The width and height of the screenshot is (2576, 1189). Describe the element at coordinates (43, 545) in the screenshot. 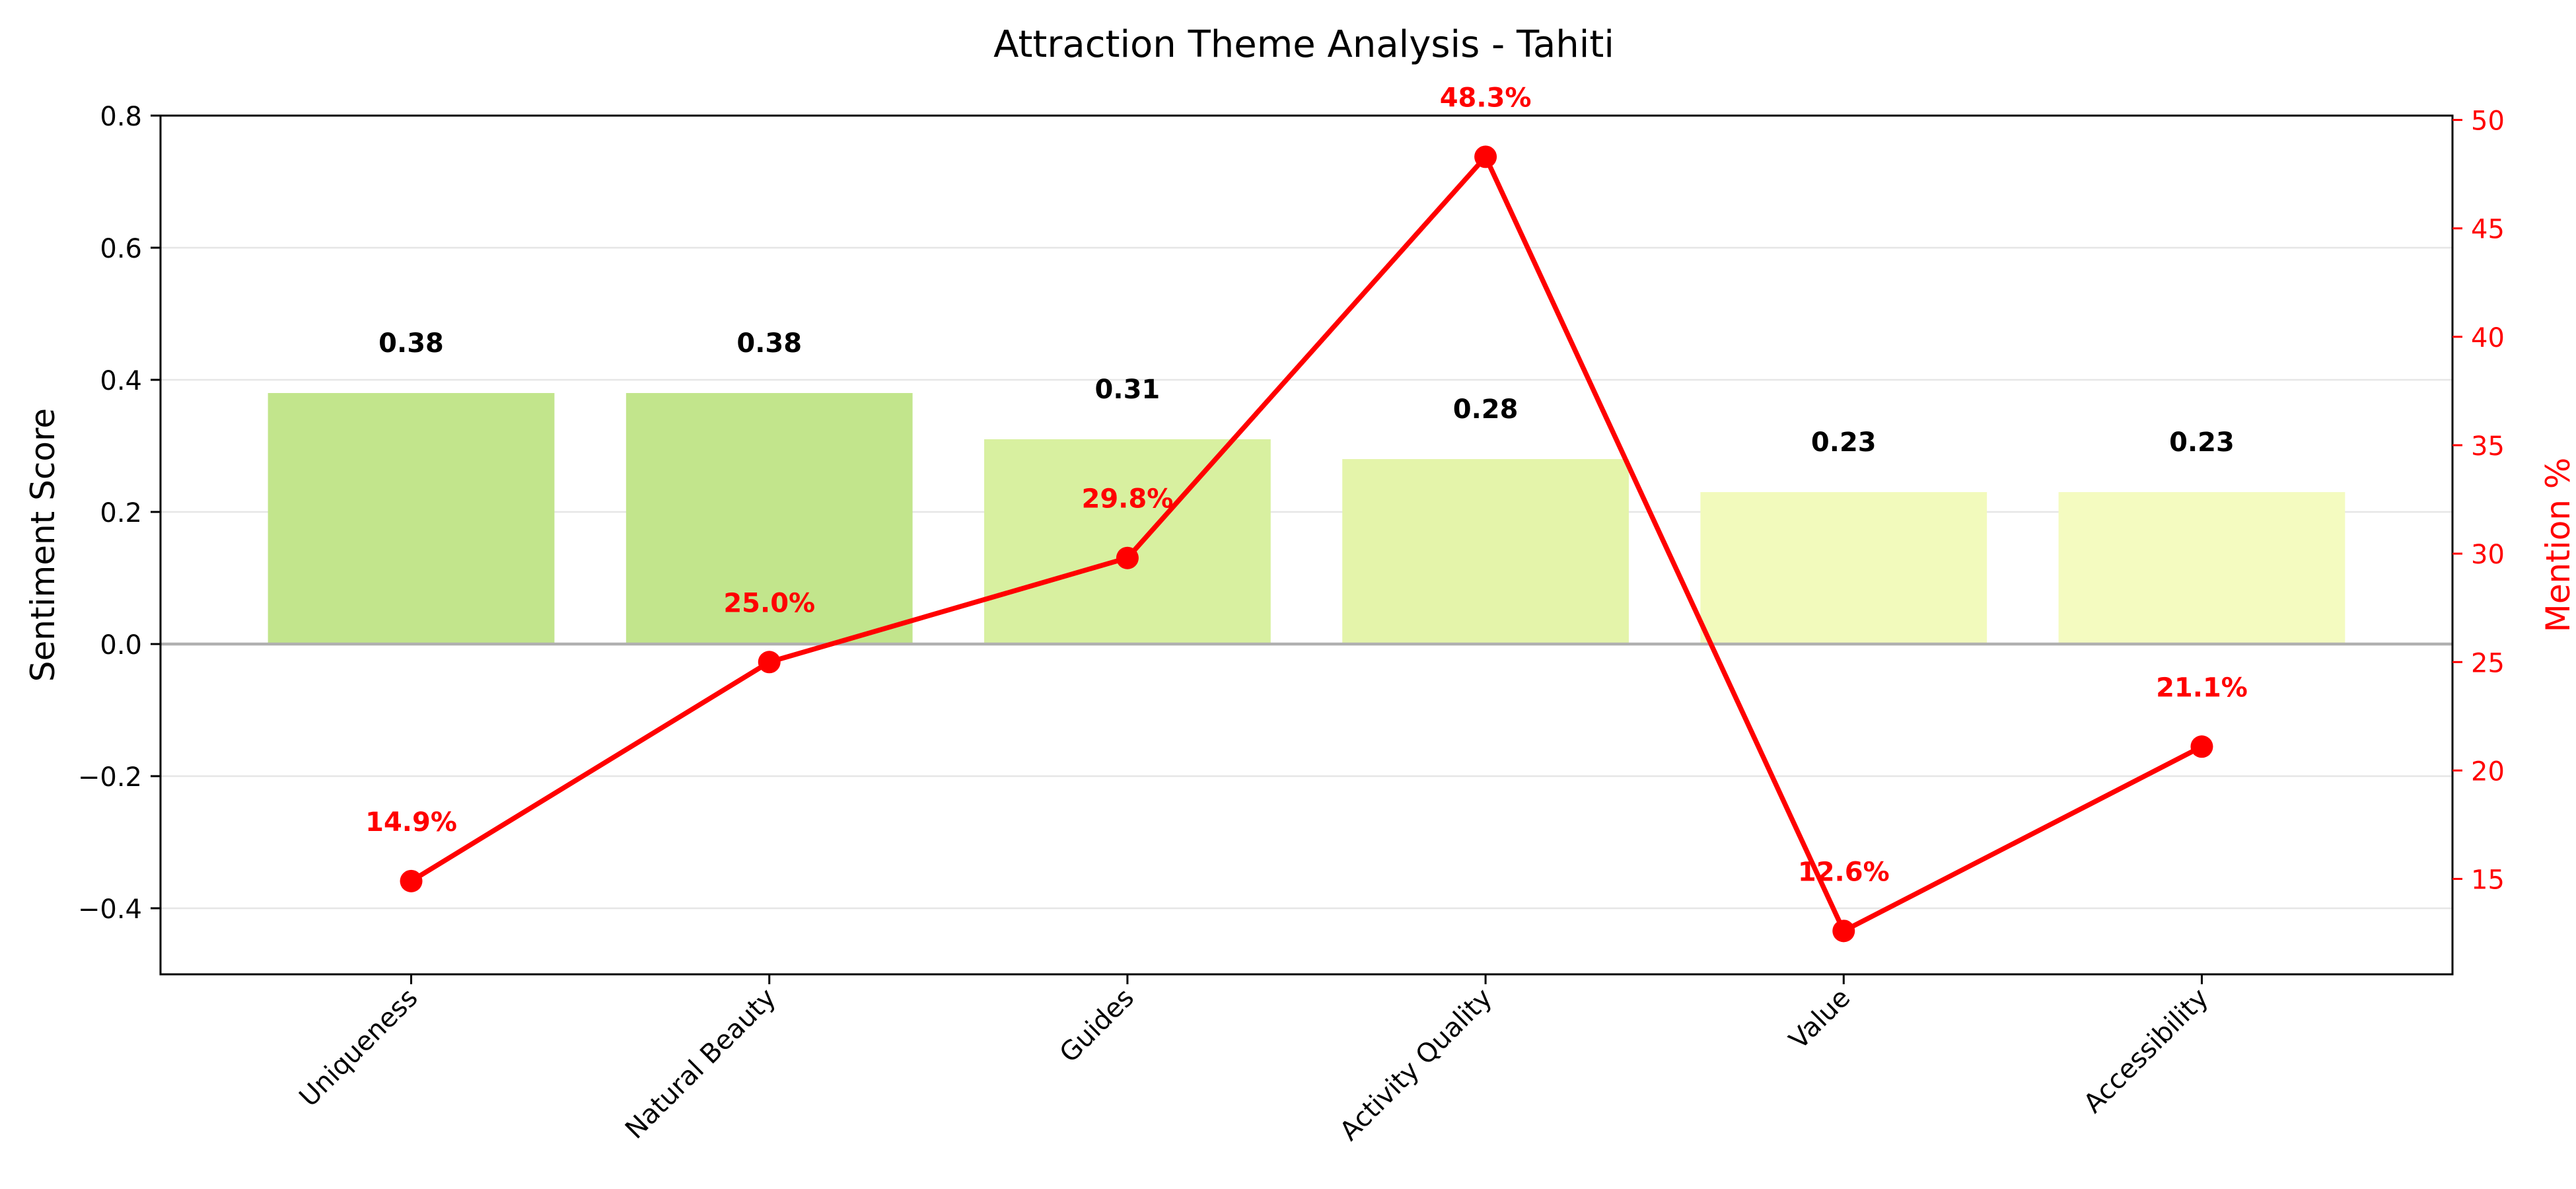

I see `y-axis-label: Sentiment Score` at that location.